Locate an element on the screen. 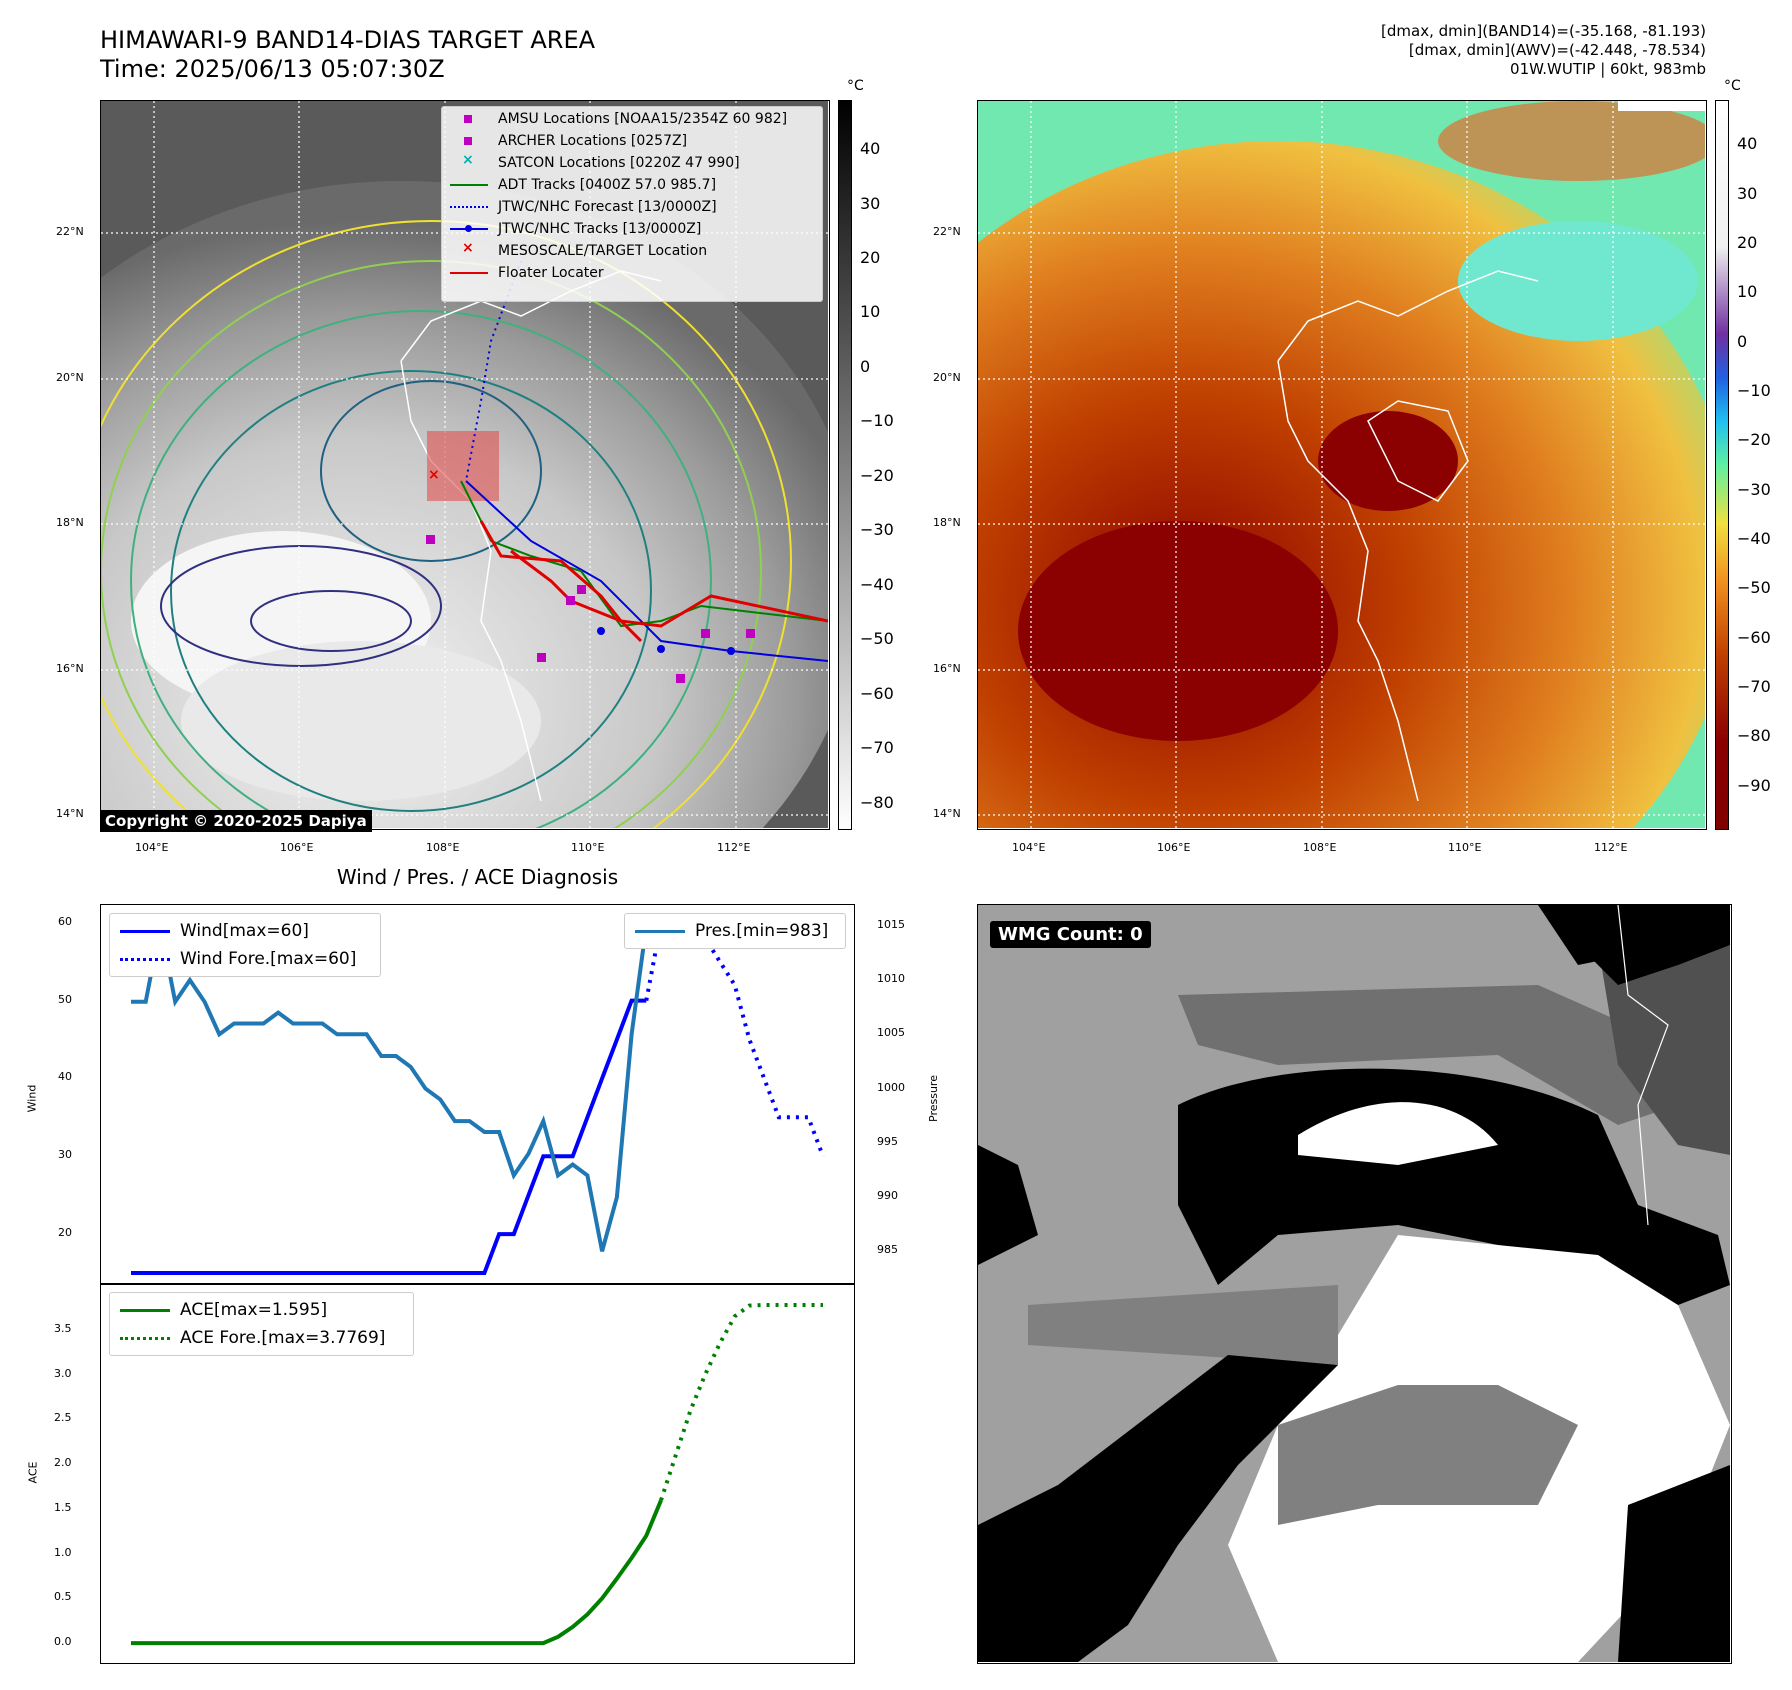 Image resolution: width=1792 pixels, height=1690 pixels. legend-item-tracks: JTWC/NHC Tracks [13/0000Z] is located at coordinates (600, 229).